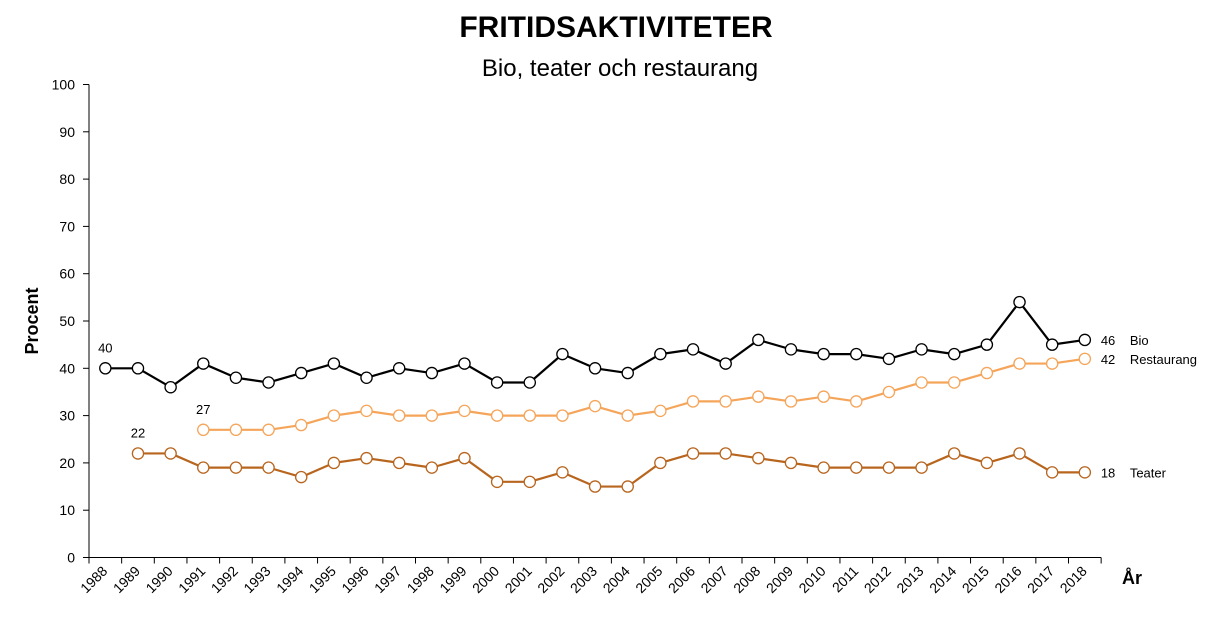 This screenshot has width=1232, height=617. I want to click on series-line-restaurang, so click(644, 394).